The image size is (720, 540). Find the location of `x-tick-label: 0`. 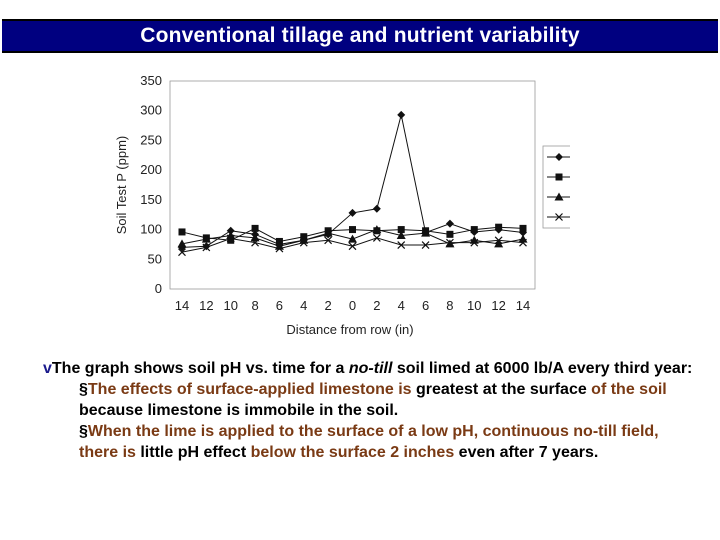

x-tick-label: 0 is located at coordinates (352, 305).